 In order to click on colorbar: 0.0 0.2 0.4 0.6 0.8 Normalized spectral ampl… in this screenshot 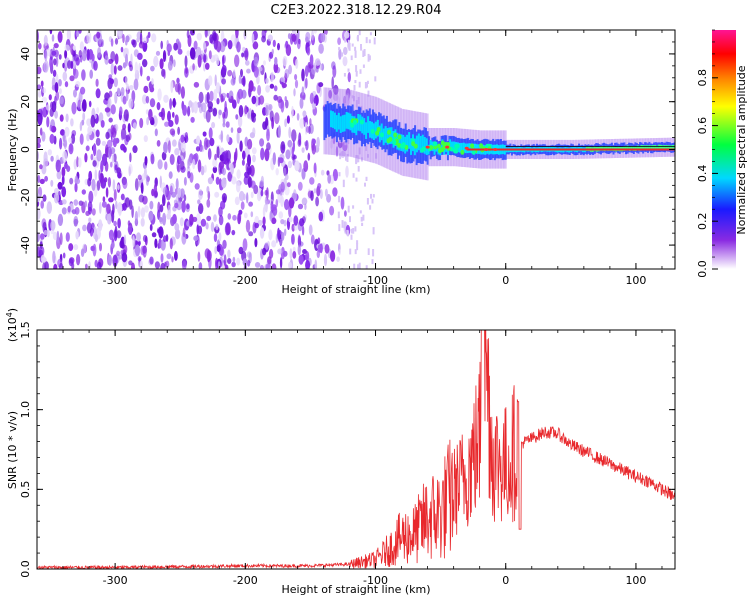, I will do `click(722, 153)`.